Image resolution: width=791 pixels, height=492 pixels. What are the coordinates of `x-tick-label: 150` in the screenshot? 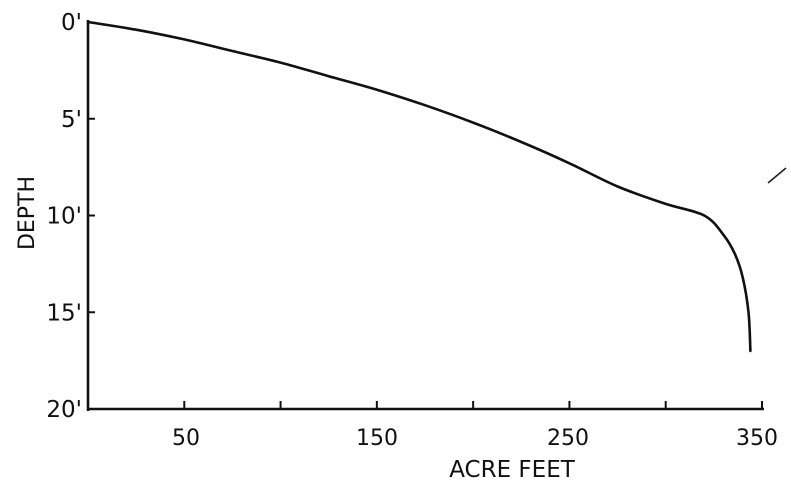 It's located at (377, 438).